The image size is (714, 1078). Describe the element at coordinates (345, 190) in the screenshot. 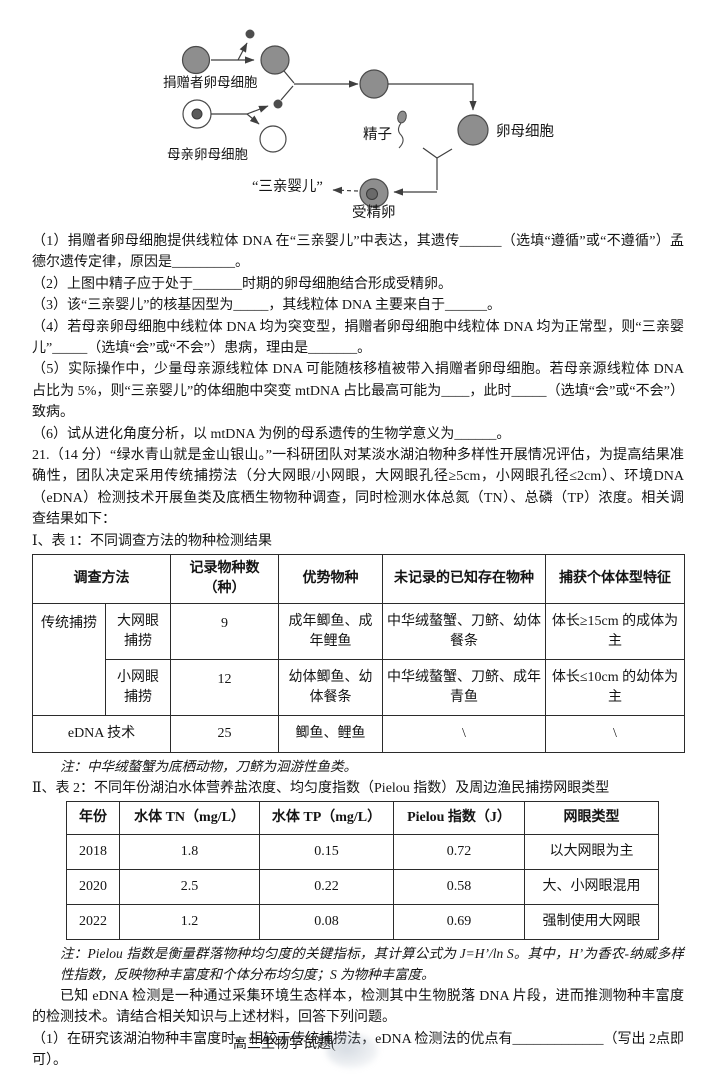

I see `dashed-arrow-to-baby` at that location.